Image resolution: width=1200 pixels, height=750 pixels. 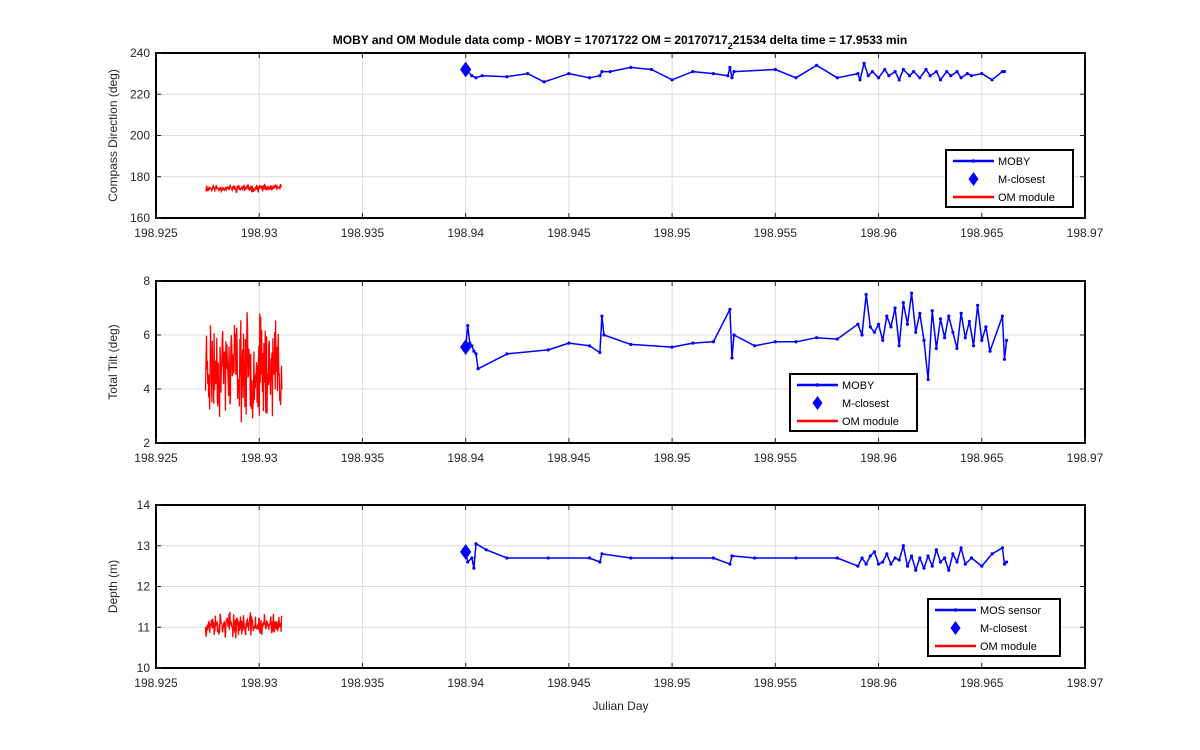 I want to click on y-tick-label: 220, so click(x=140, y=94).